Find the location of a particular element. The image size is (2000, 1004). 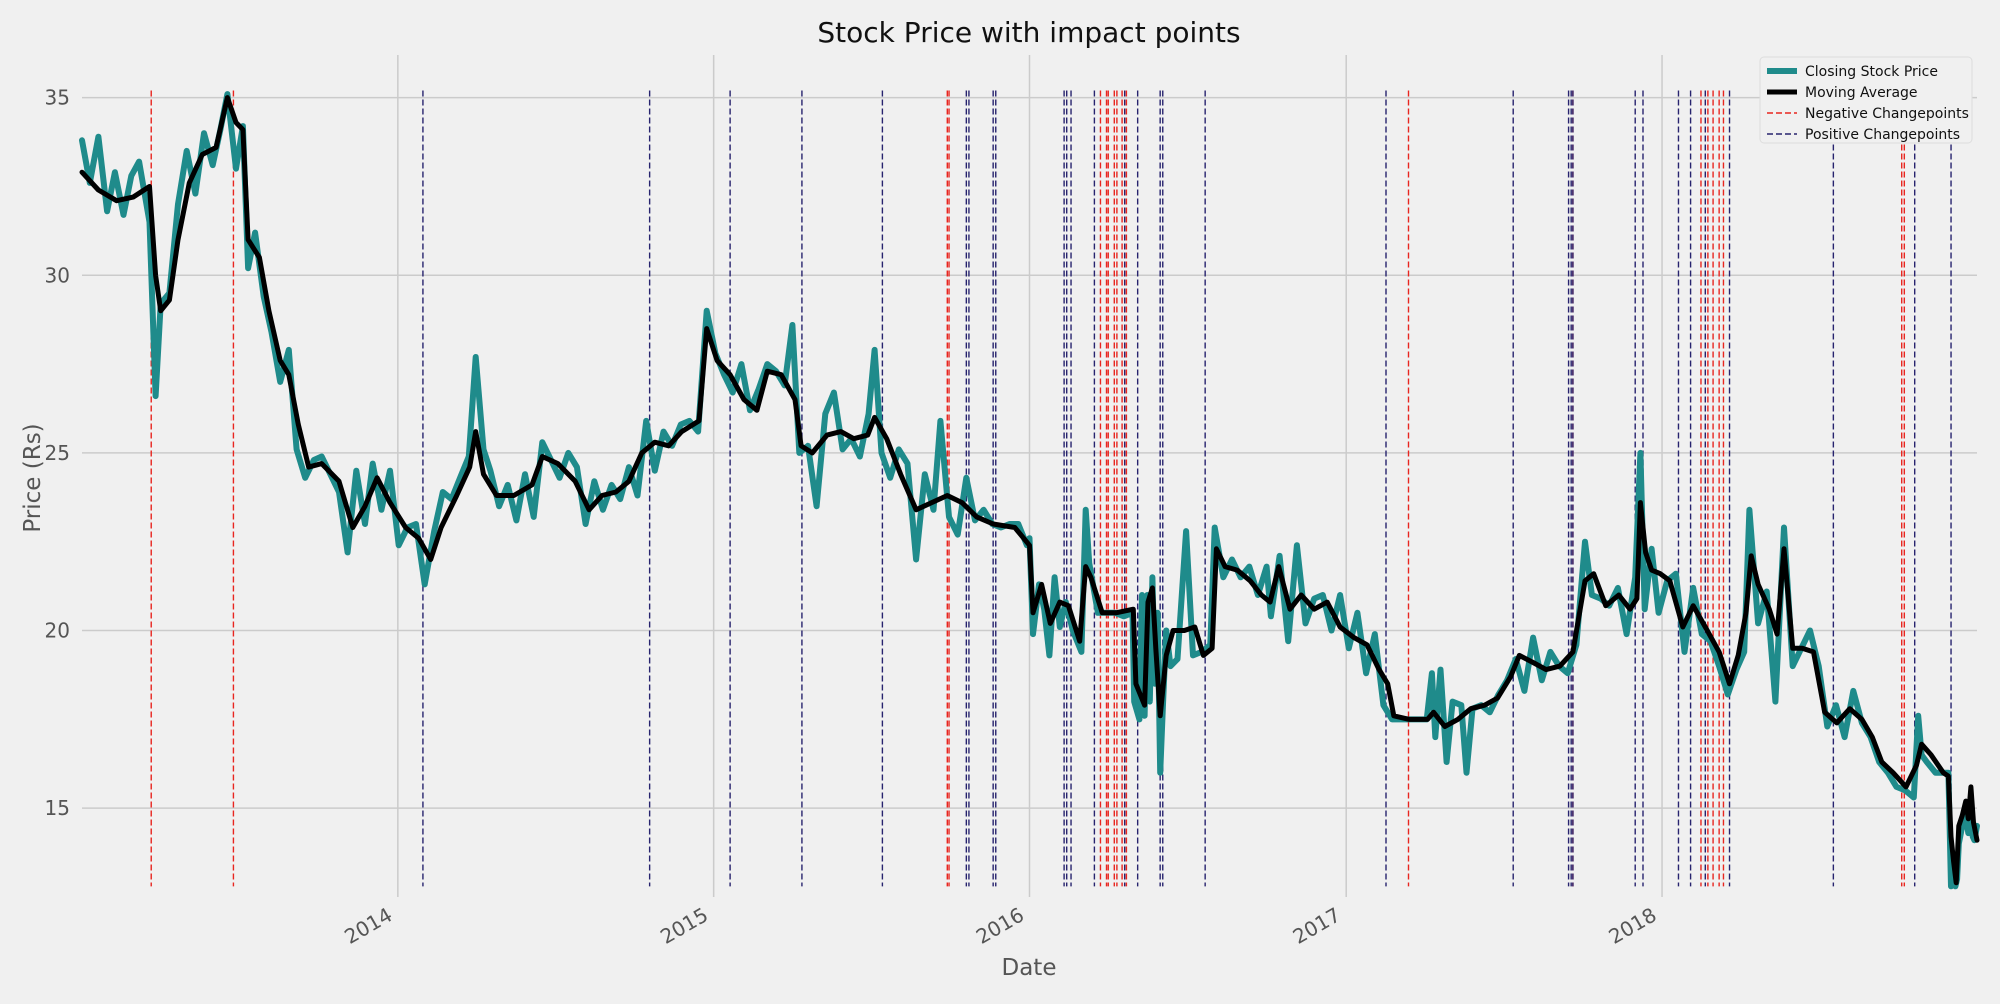

legend-box is located at coordinates (1866, 100).